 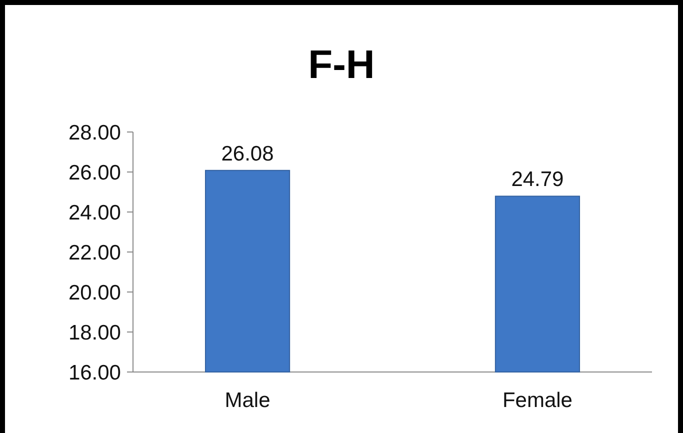 What do you see at coordinates (94, 132) in the screenshot?
I see `y-tick-label: 28.00` at bounding box center [94, 132].